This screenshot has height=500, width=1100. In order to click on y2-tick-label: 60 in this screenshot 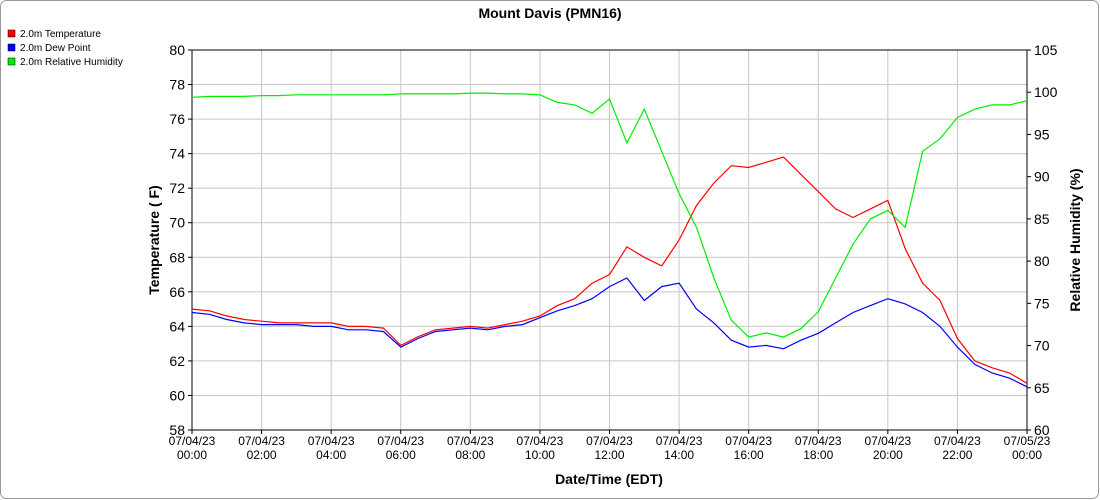, I will do `click(1042, 430)`.